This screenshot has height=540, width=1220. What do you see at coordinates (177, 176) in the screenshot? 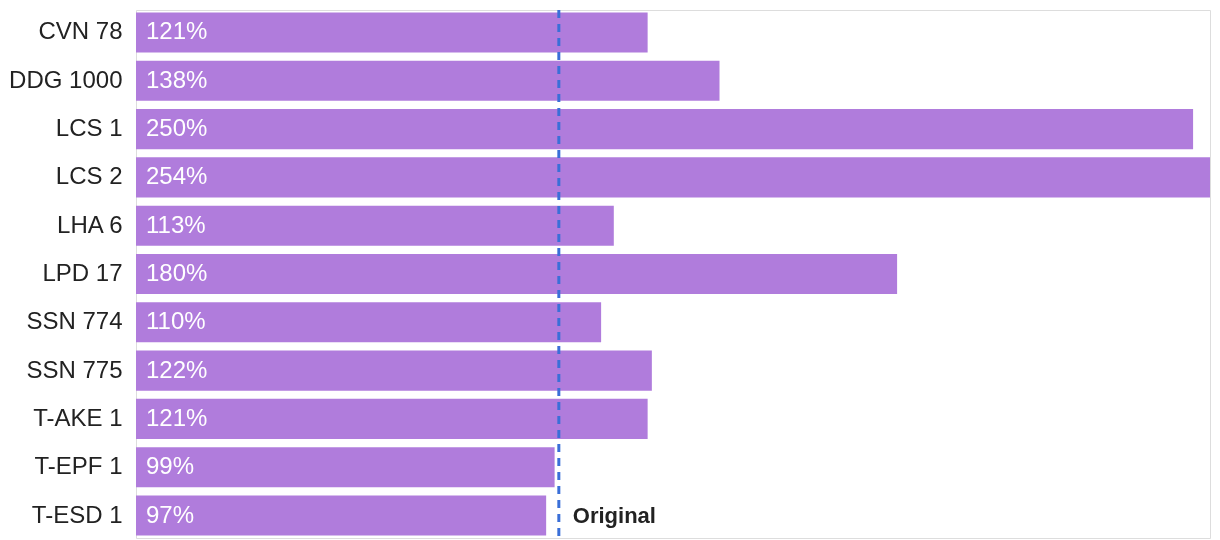
I see `data-label: 254%` at bounding box center [177, 176].